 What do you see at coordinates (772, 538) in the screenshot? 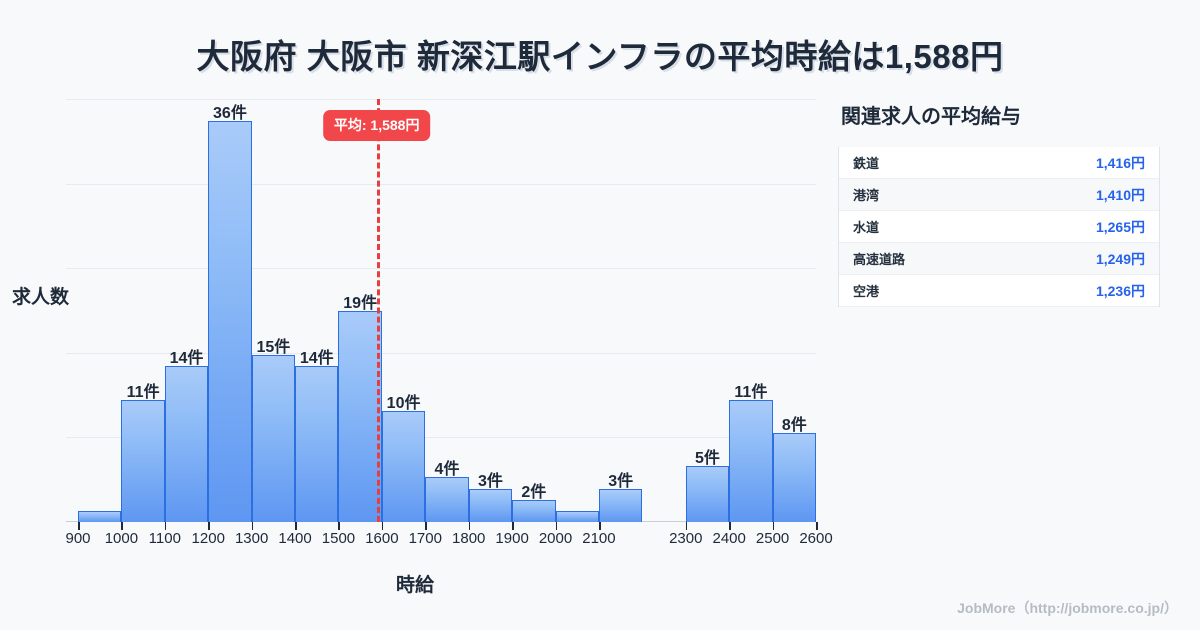
I see `x-tick-label: 2500` at bounding box center [772, 538].